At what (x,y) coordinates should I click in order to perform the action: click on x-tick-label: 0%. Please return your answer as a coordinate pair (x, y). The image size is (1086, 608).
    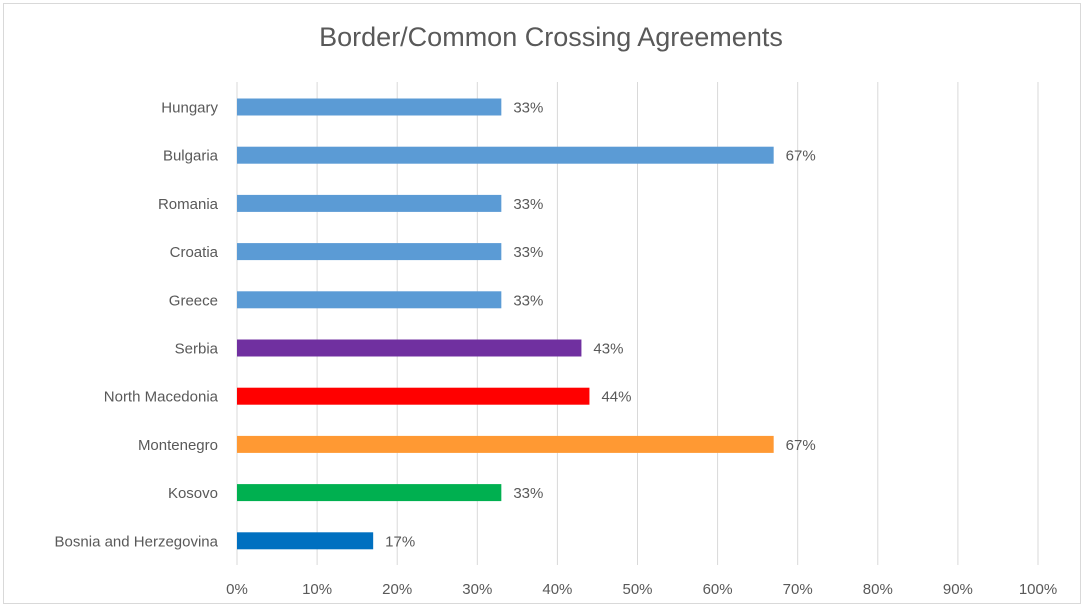
    Looking at the image, I should click on (237, 589).